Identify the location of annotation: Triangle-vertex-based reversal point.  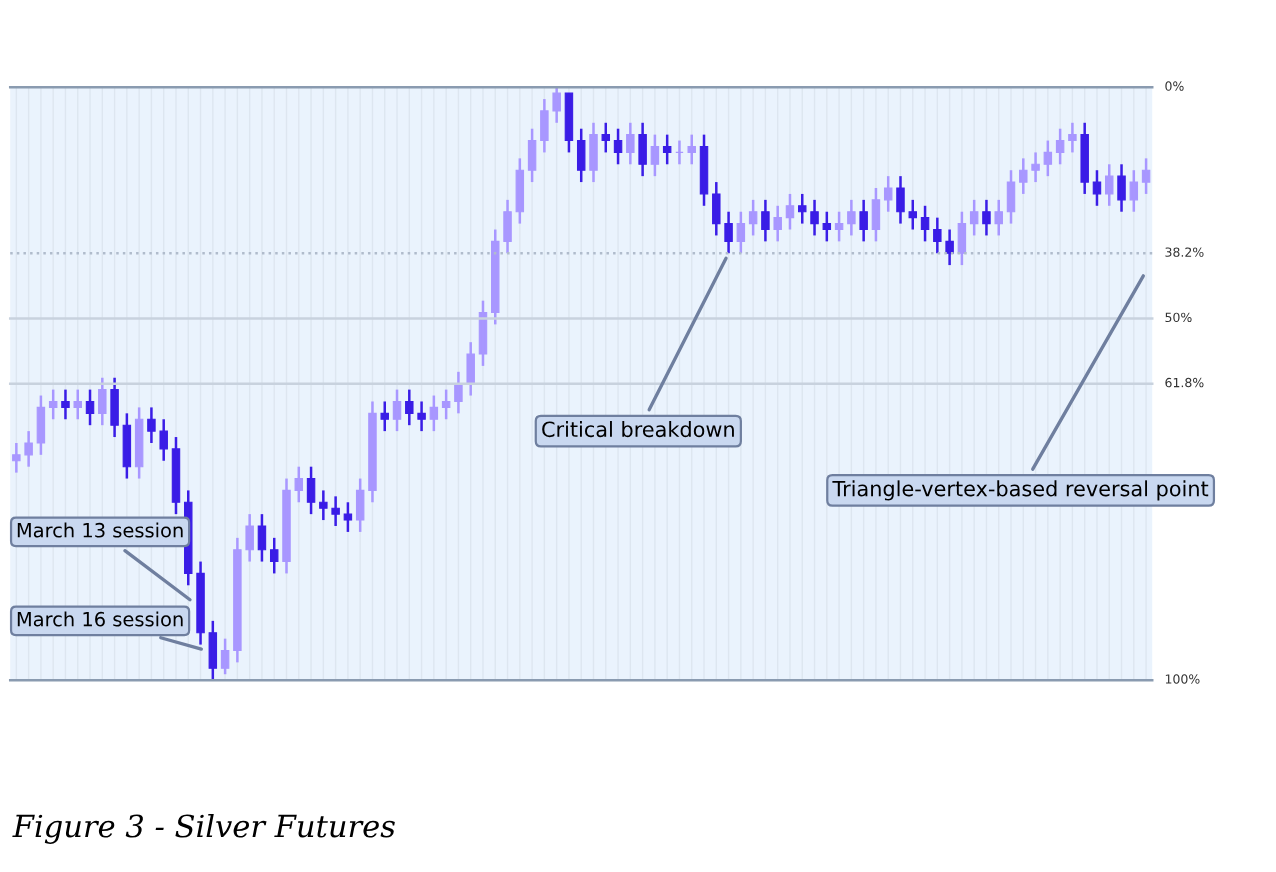
(1020, 490).